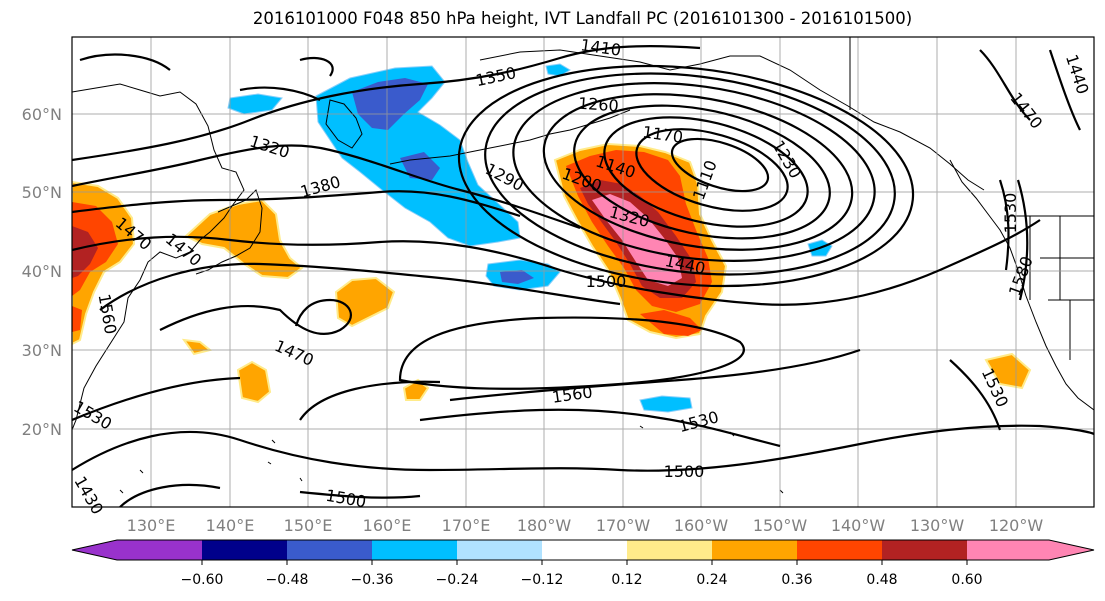  I want to click on longitude-tick-label: 170°W, so click(623, 525).